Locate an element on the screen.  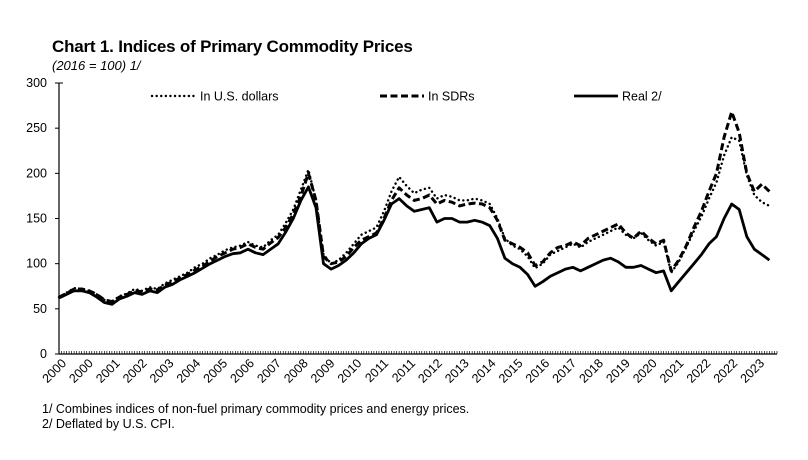
x-tick-label: 2008 is located at coordinates (296, 371).